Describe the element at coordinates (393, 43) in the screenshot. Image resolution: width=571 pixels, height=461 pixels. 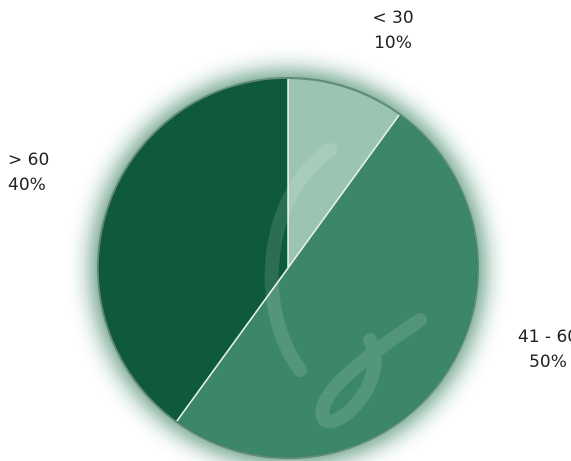
I see `slice-value-label: 10%` at that location.